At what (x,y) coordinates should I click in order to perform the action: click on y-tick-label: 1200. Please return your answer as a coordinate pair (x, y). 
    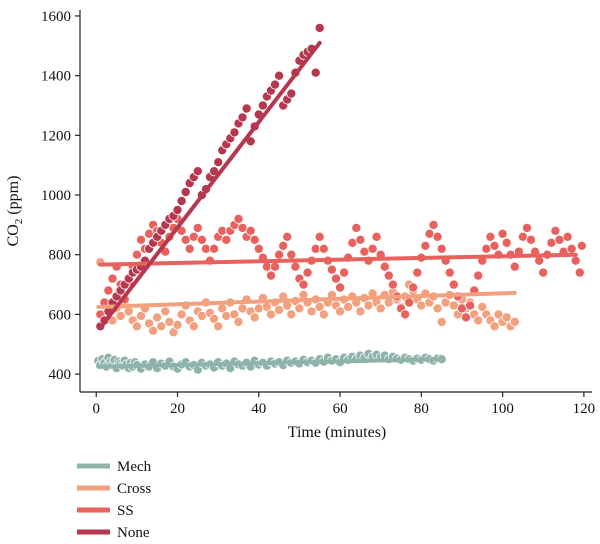
    Looking at the image, I should click on (56, 136).